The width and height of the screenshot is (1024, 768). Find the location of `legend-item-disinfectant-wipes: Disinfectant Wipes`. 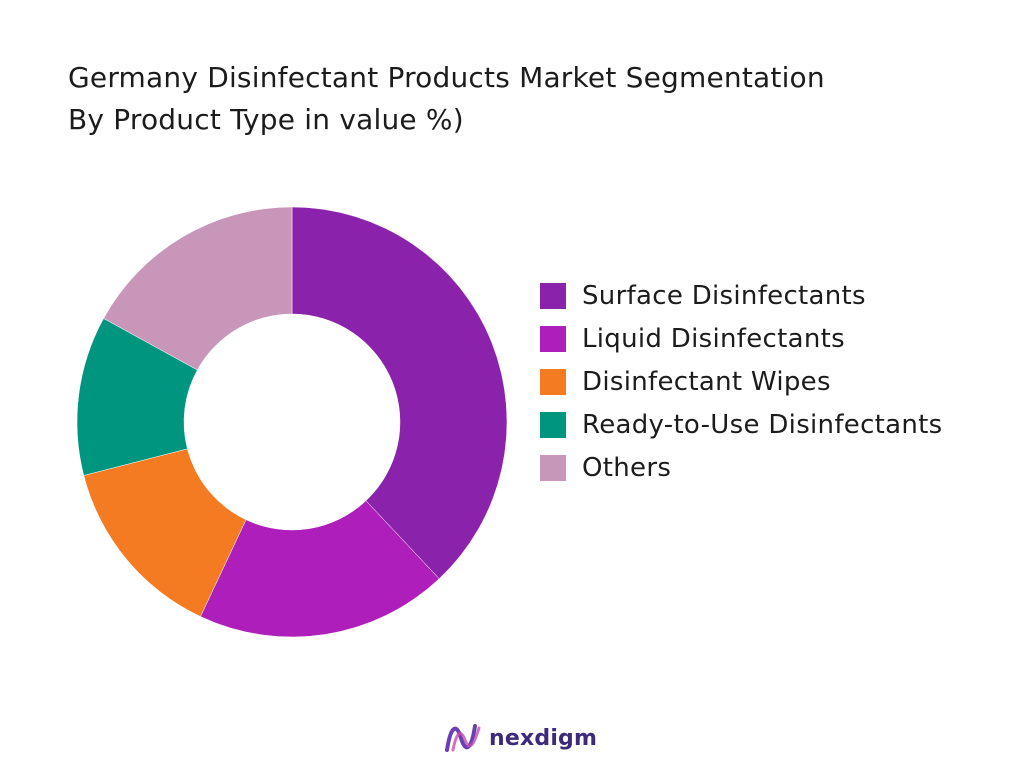

legend-item-disinfectant-wipes: Disinfectant Wipes is located at coordinates (741, 381).